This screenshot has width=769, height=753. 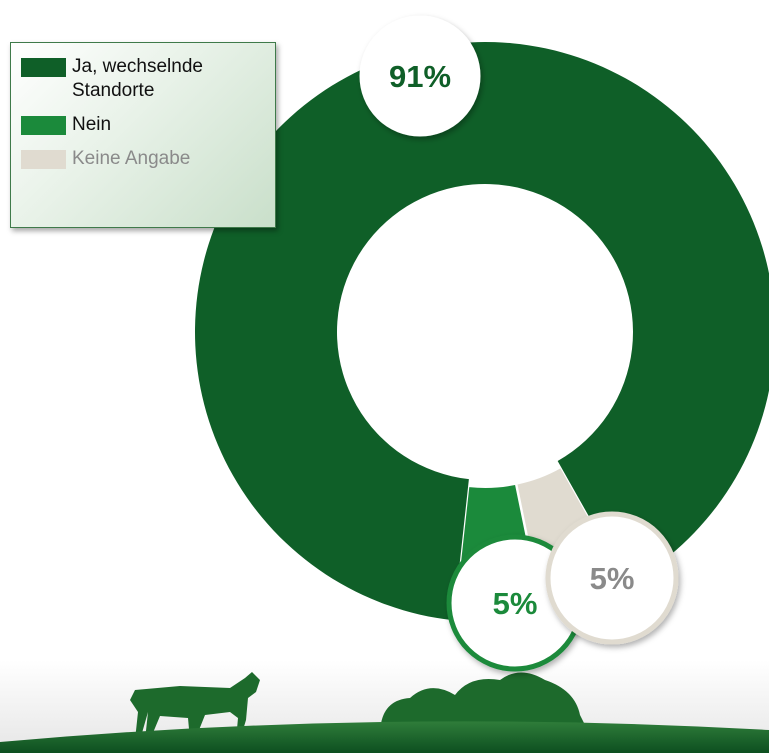 I want to click on legend-label: Ja, wechselnde Standorte, so click(x=137, y=78).